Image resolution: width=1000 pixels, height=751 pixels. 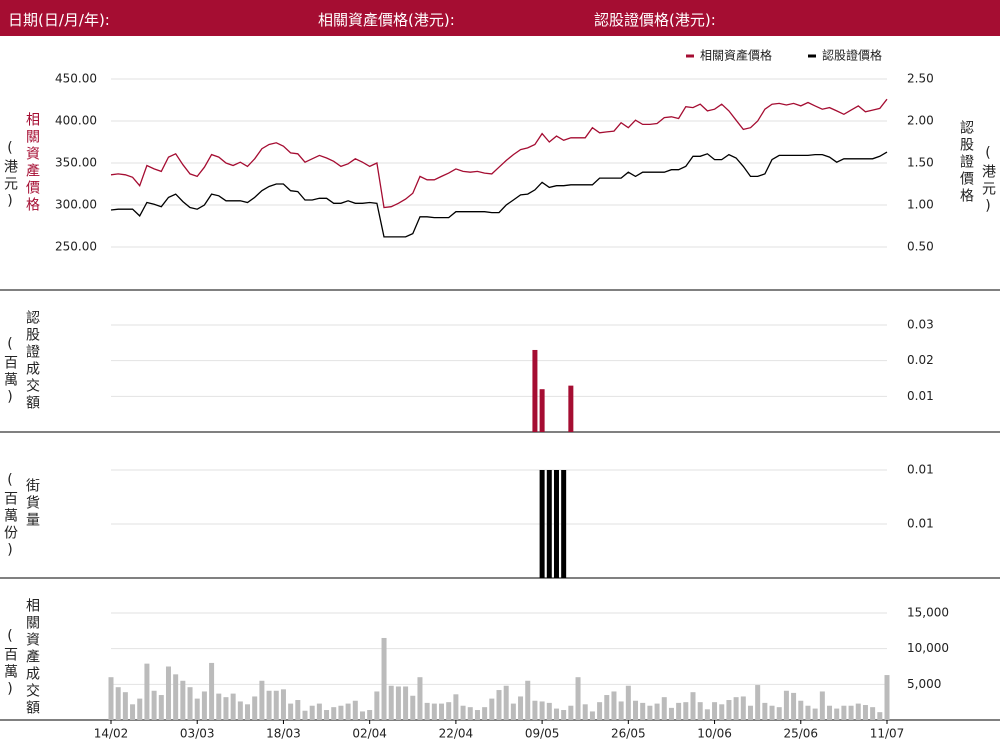 I want to click on y2-tick-label: 1.50, so click(x=920, y=163).